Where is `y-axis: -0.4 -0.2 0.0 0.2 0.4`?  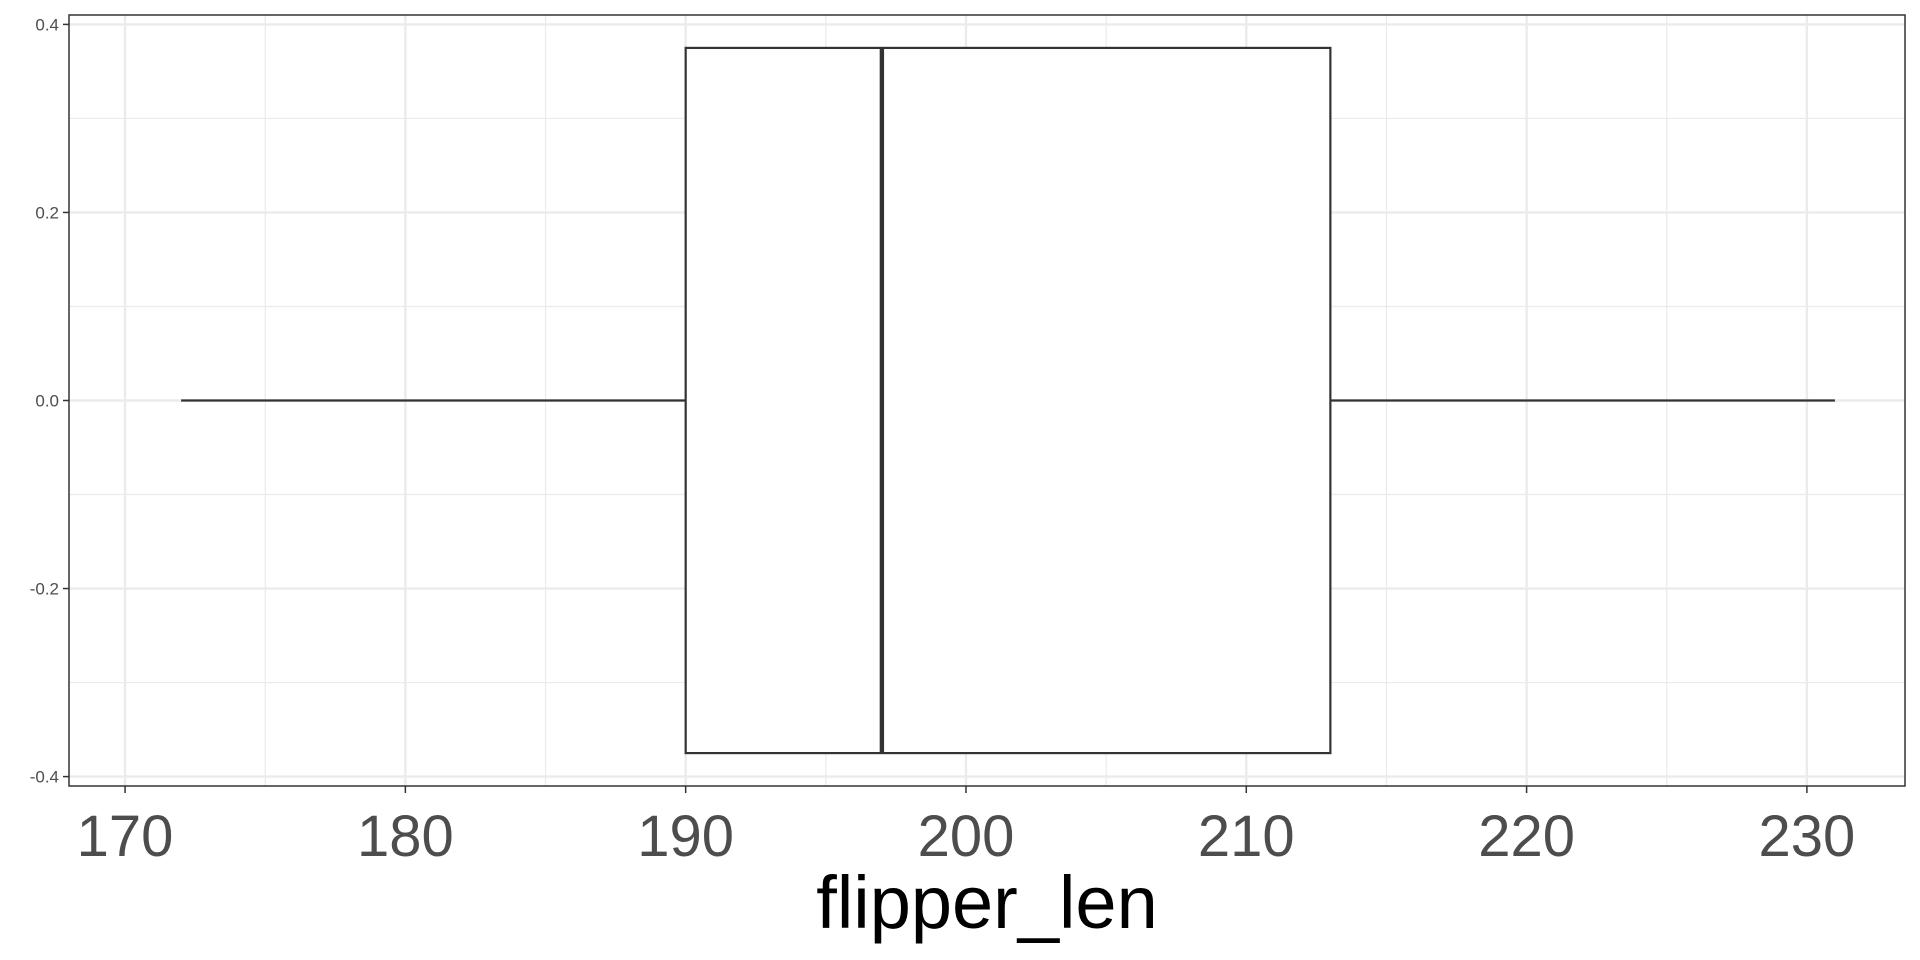 y-axis: -0.4 -0.2 0.0 0.2 0.4 is located at coordinates (49, 401).